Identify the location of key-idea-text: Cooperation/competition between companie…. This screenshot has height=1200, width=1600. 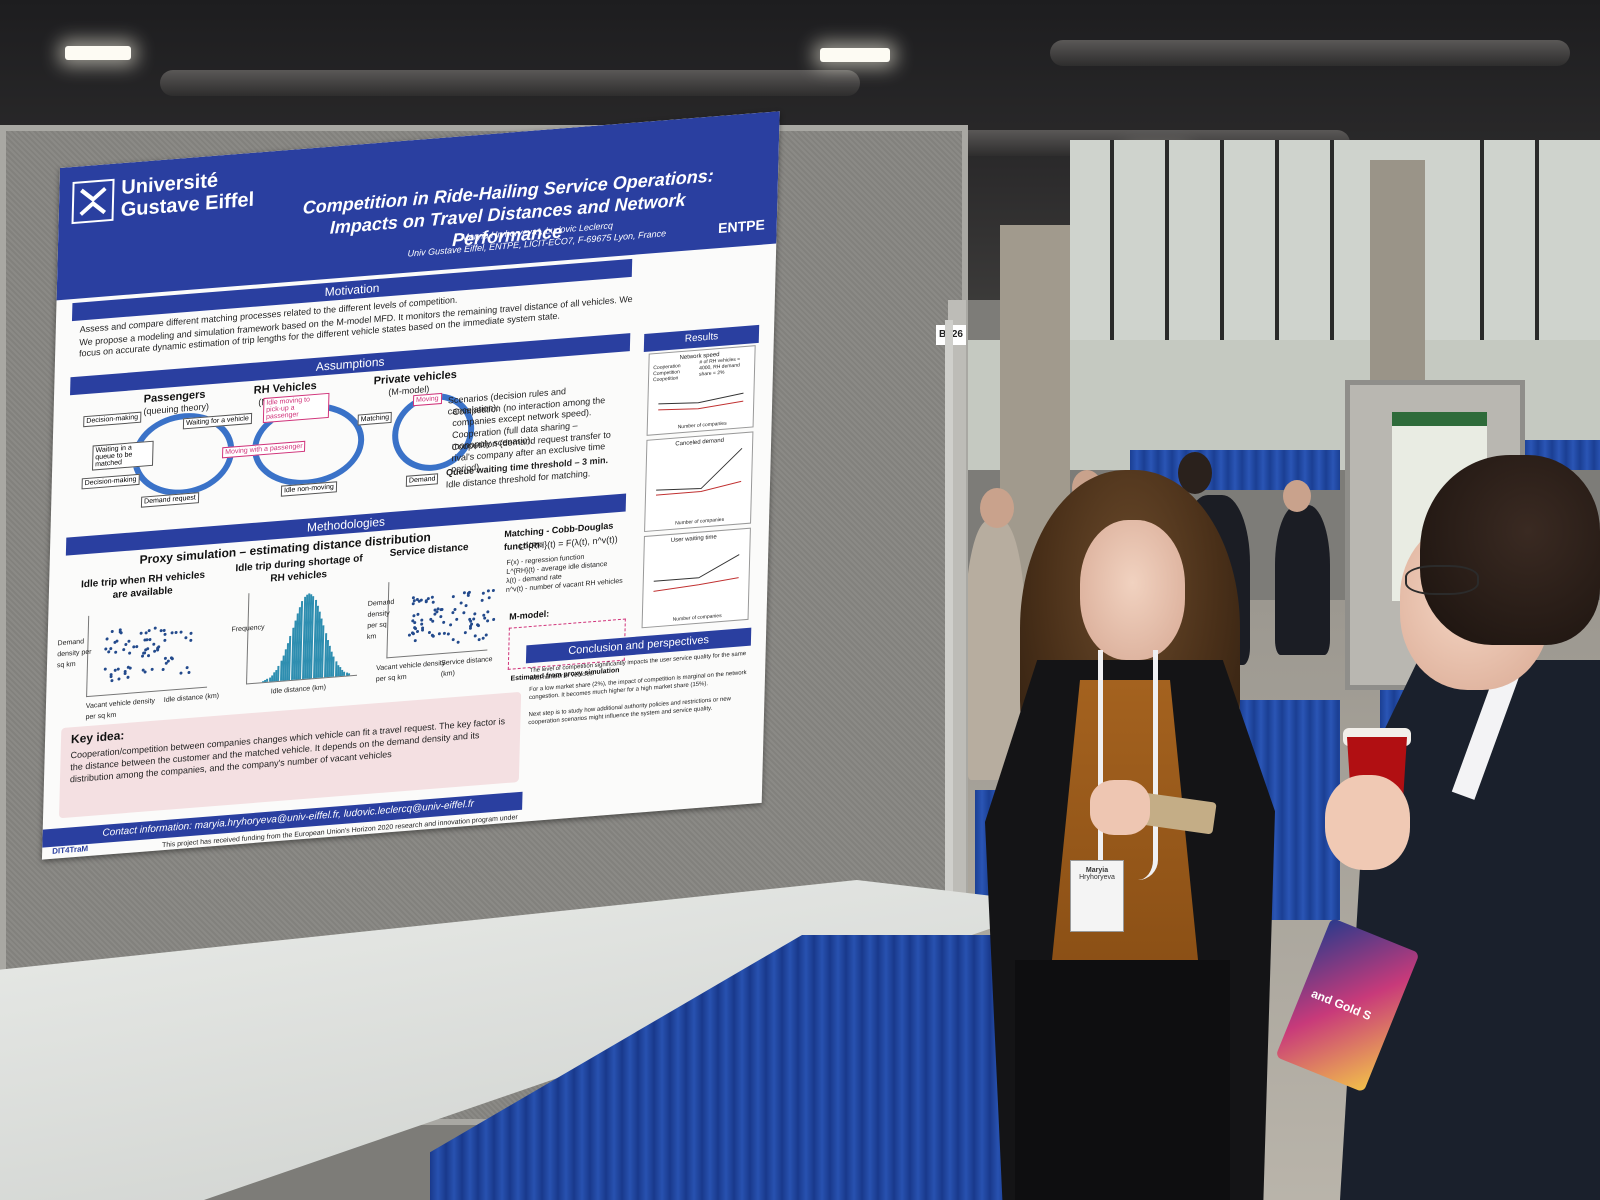
(287, 750).